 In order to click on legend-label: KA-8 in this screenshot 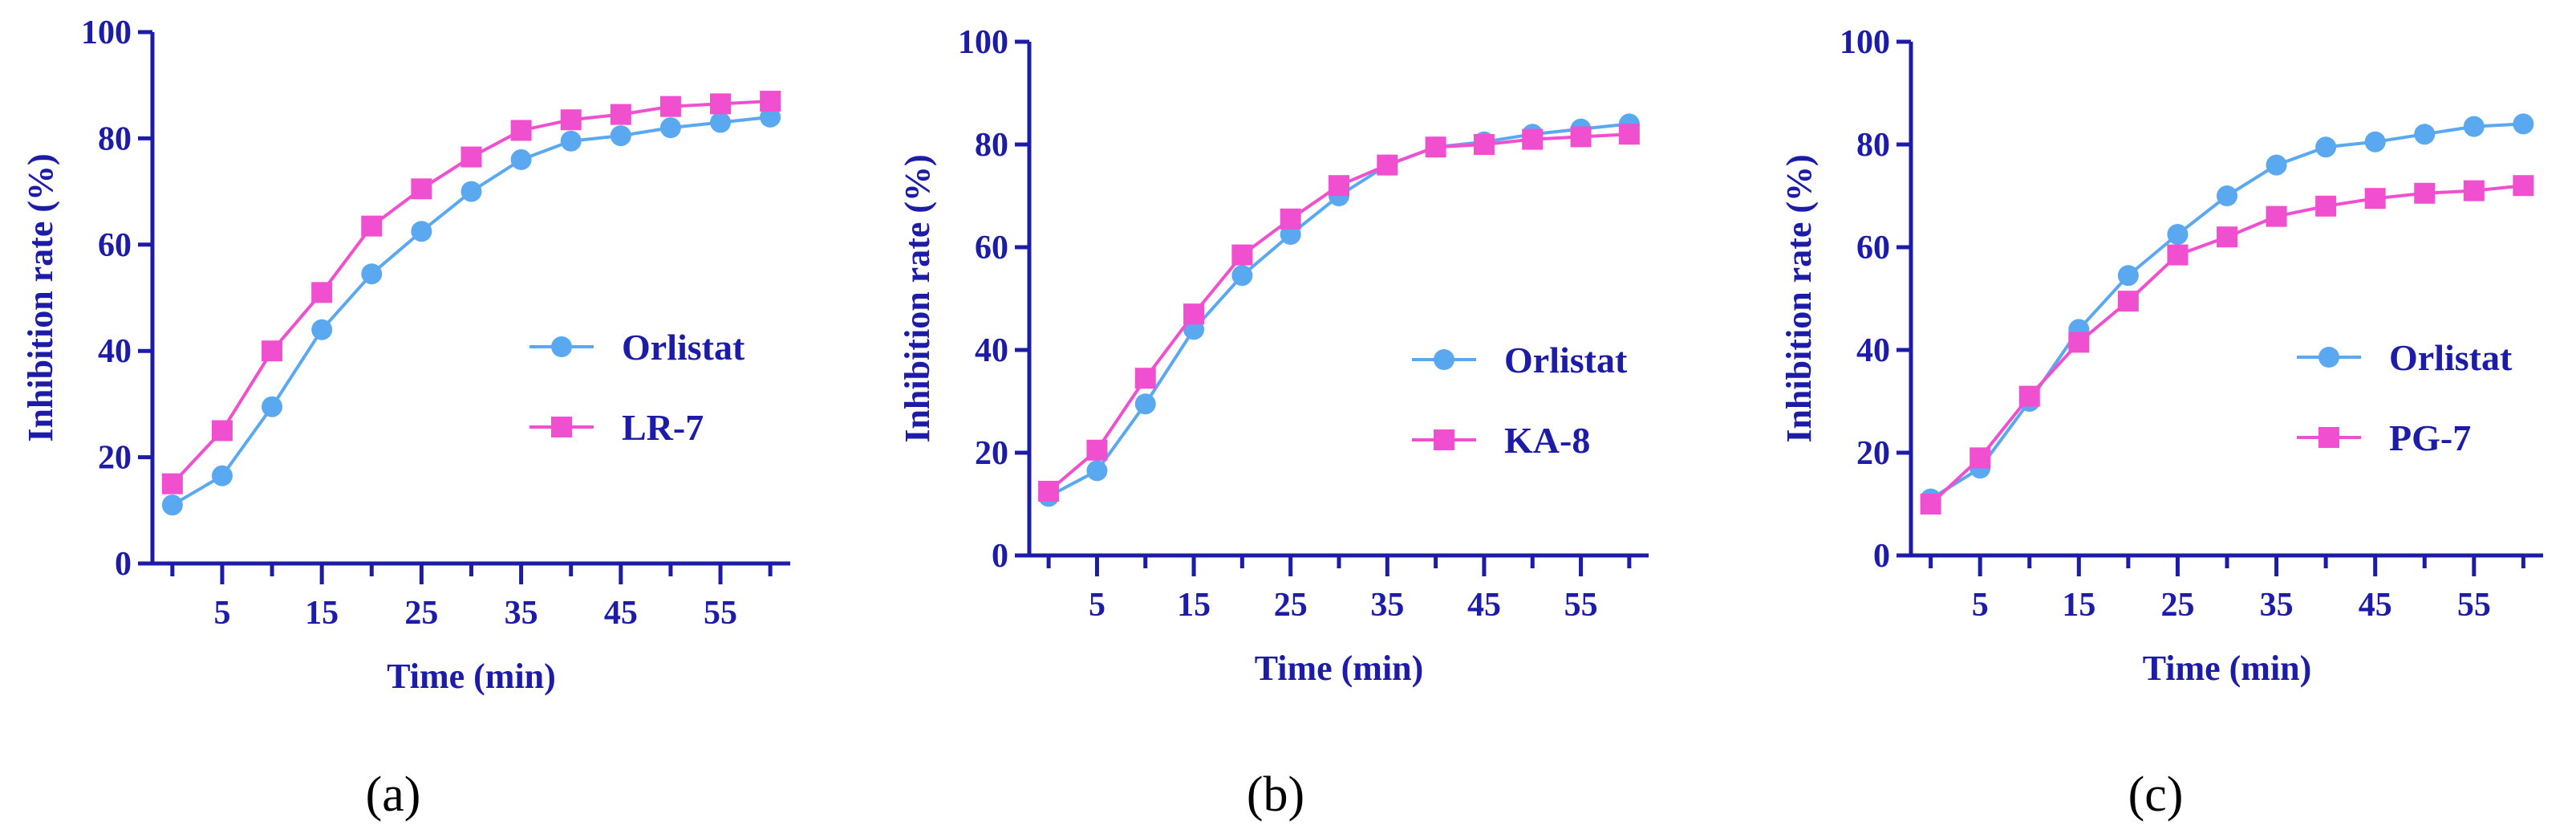, I will do `click(1547, 441)`.